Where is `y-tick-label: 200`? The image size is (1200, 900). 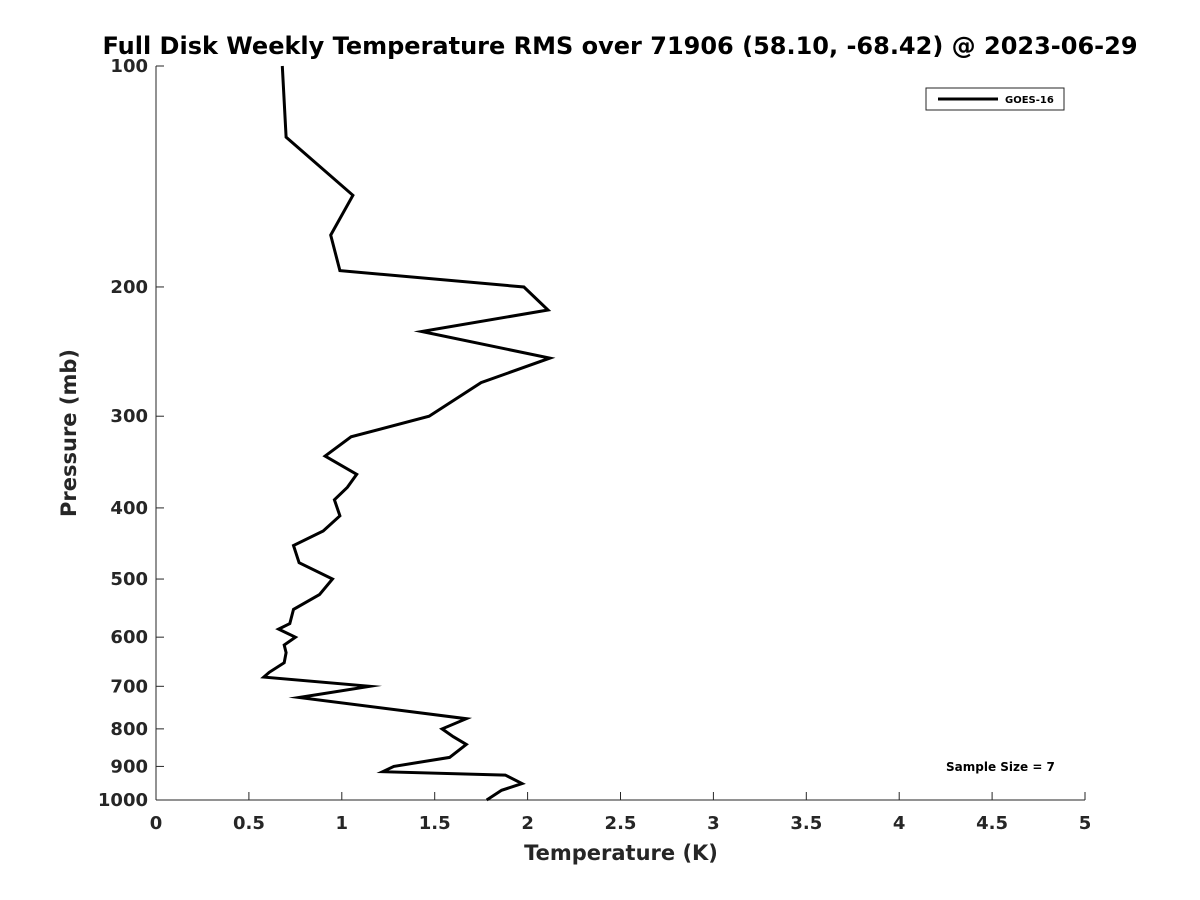 y-tick-label: 200 is located at coordinates (129, 287).